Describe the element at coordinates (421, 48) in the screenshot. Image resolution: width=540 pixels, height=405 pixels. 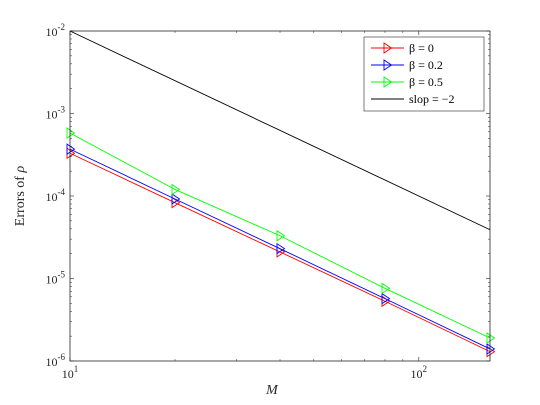
I see `legend-label-0: β = 0` at that location.